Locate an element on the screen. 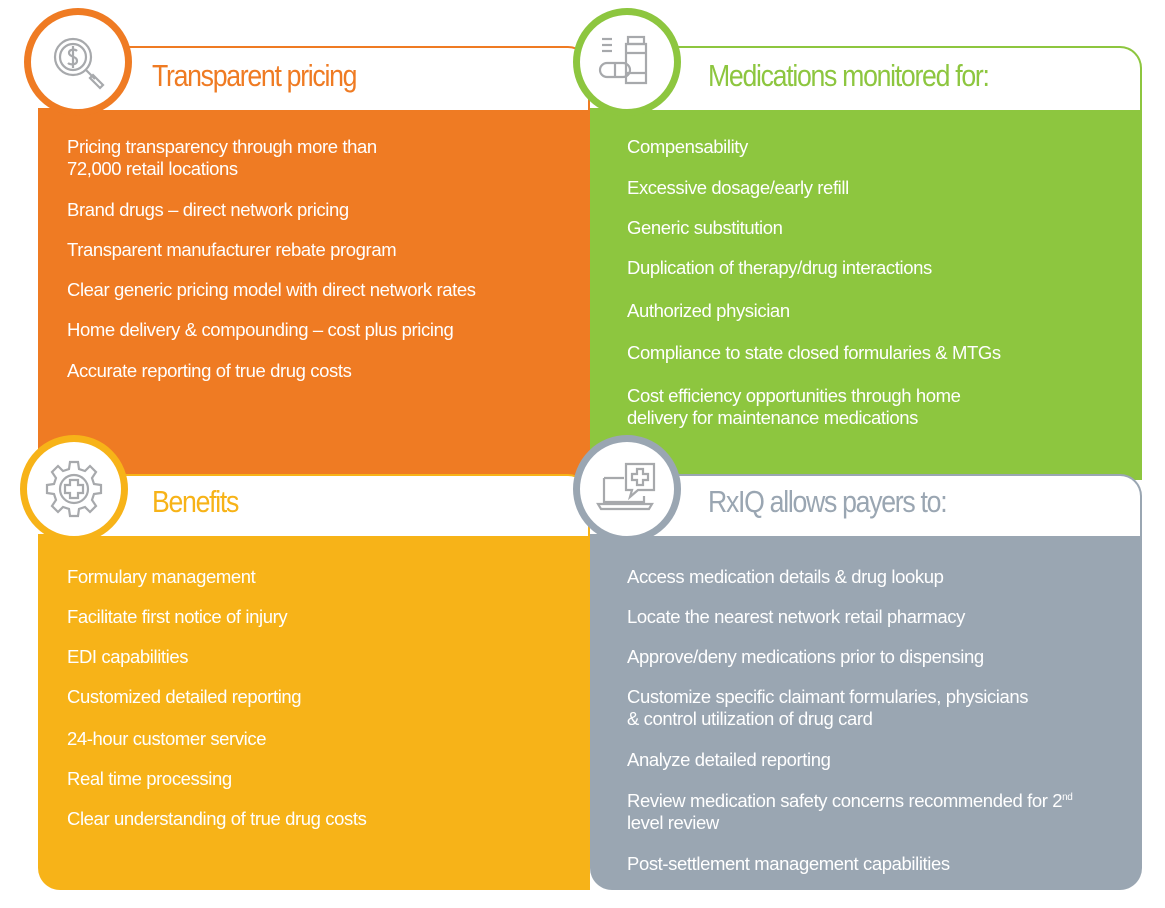 The image size is (1165, 908). list-item: Customized detailed reporting is located at coordinates (184, 696).